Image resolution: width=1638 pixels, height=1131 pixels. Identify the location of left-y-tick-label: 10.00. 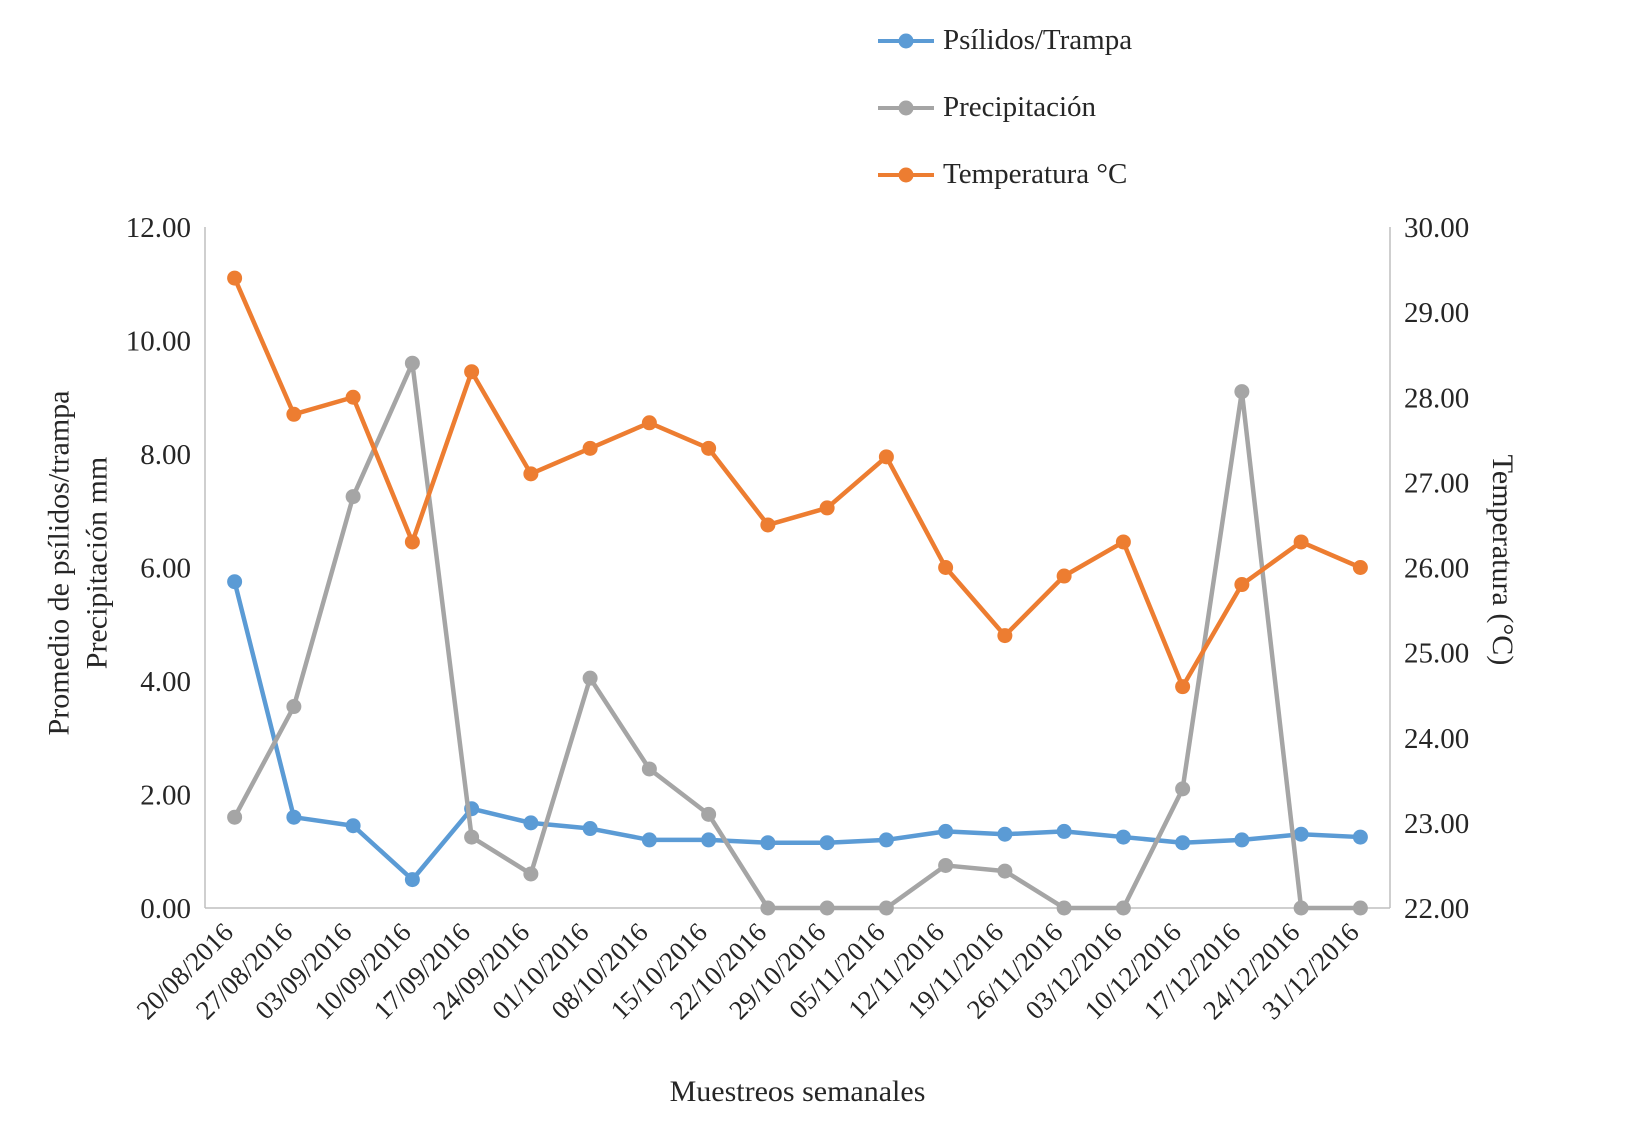
(158, 342).